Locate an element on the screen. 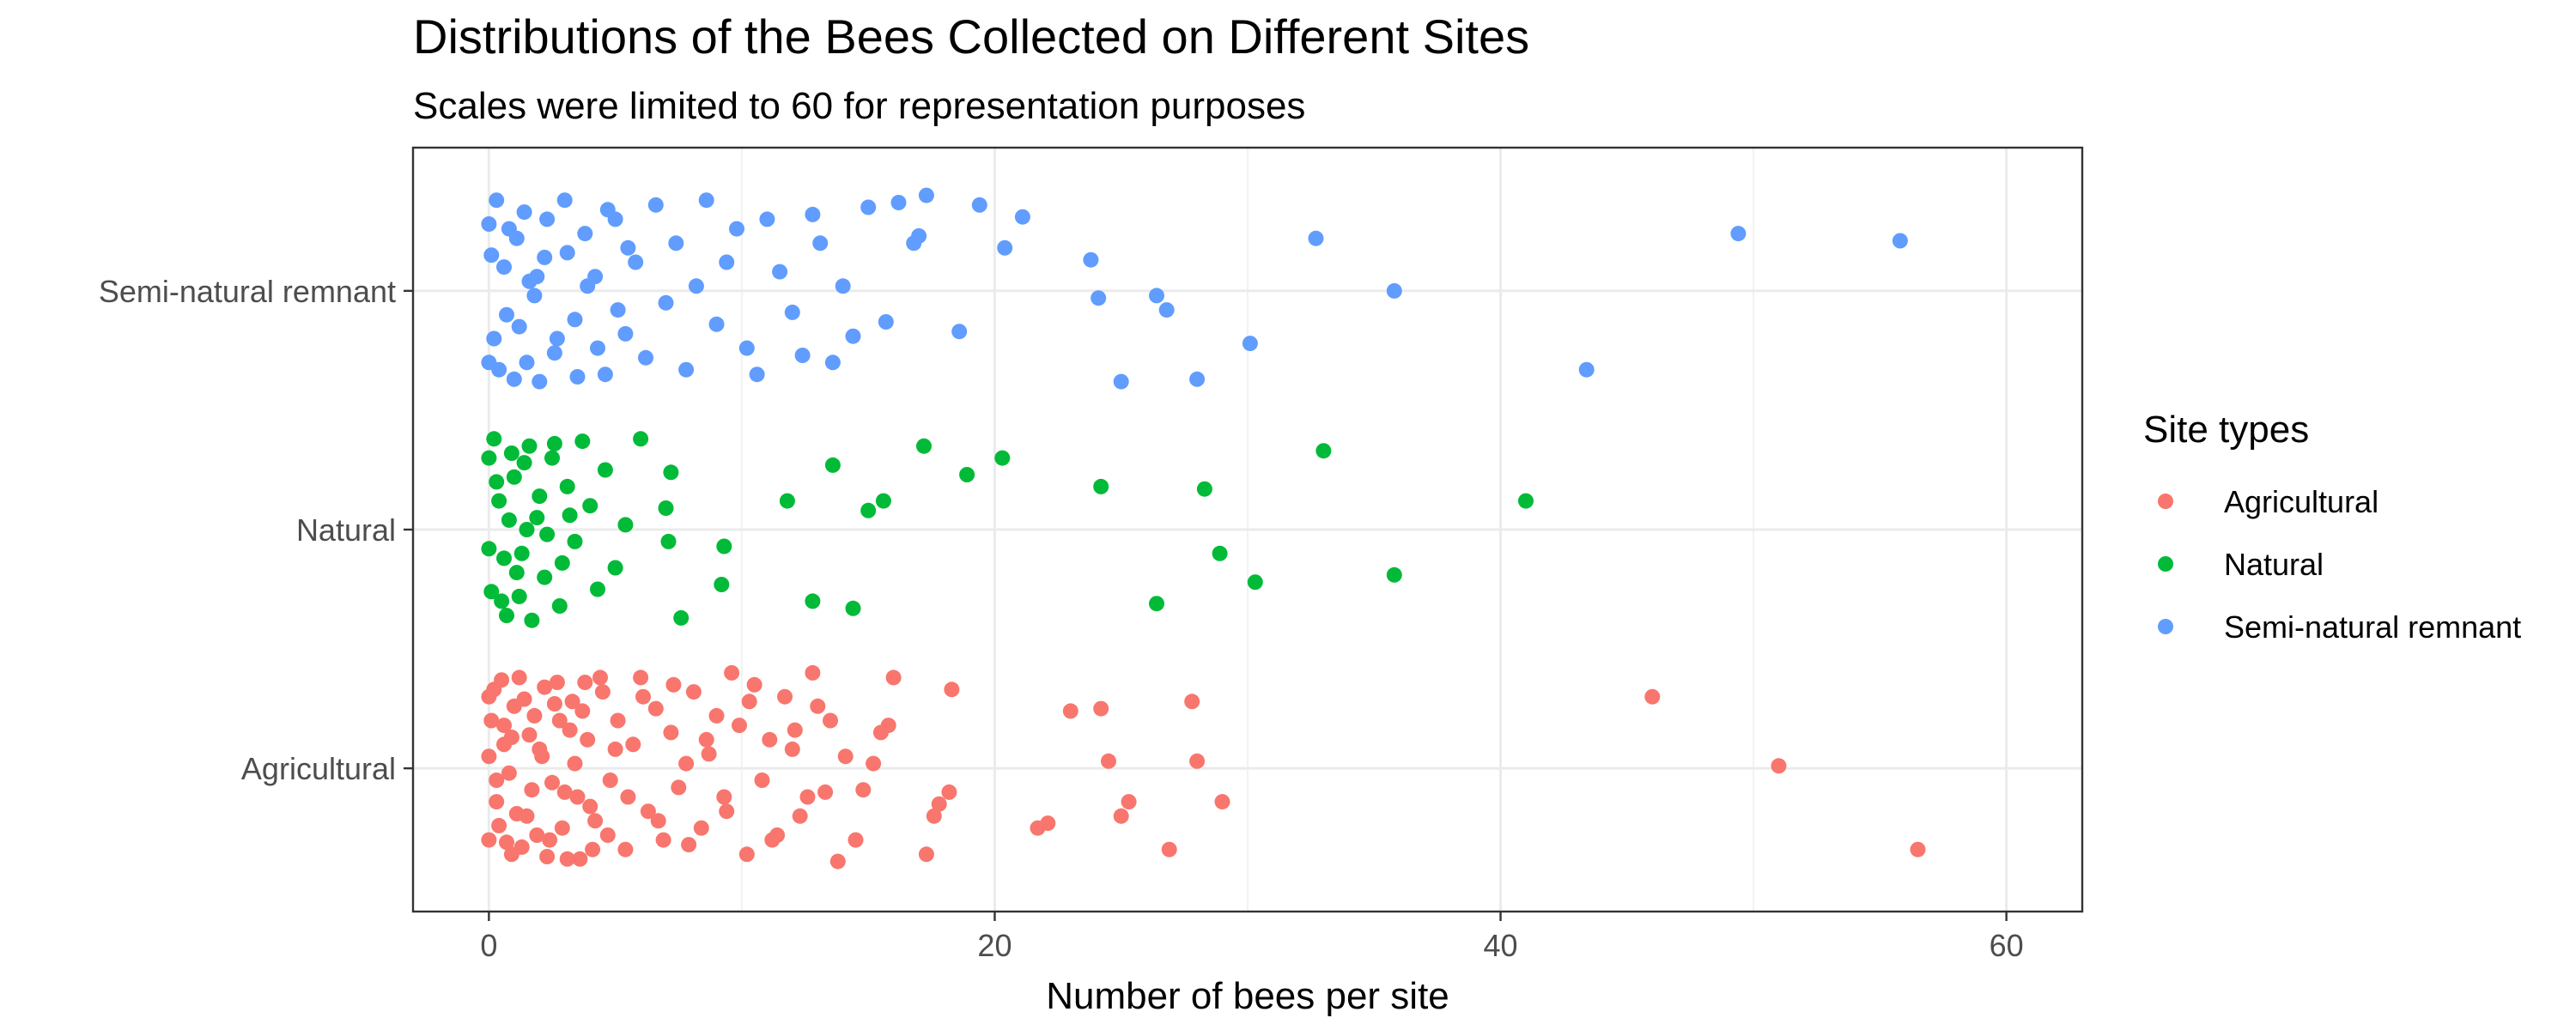  x-axis-label: Number of bees per site is located at coordinates (1247, 996).